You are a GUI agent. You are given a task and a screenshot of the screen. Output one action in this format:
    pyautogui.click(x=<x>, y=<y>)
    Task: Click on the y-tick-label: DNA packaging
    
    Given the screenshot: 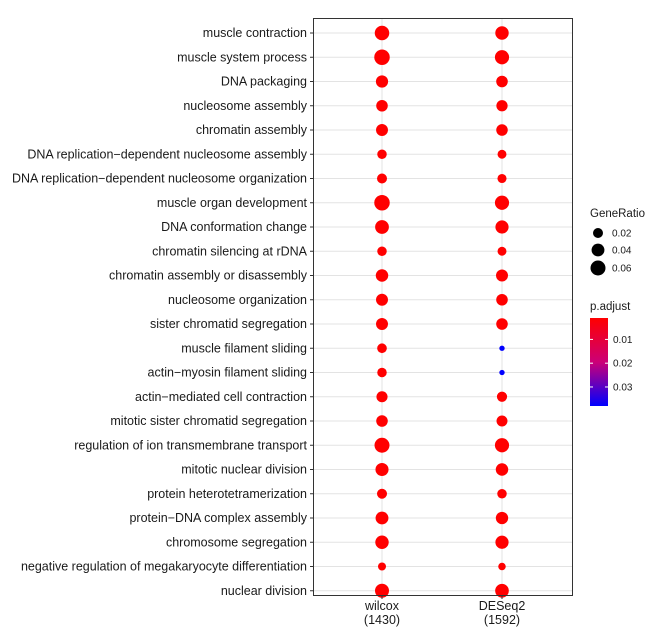 What is the action you would take?
    pyautogui.click(x=264, y=82)
    